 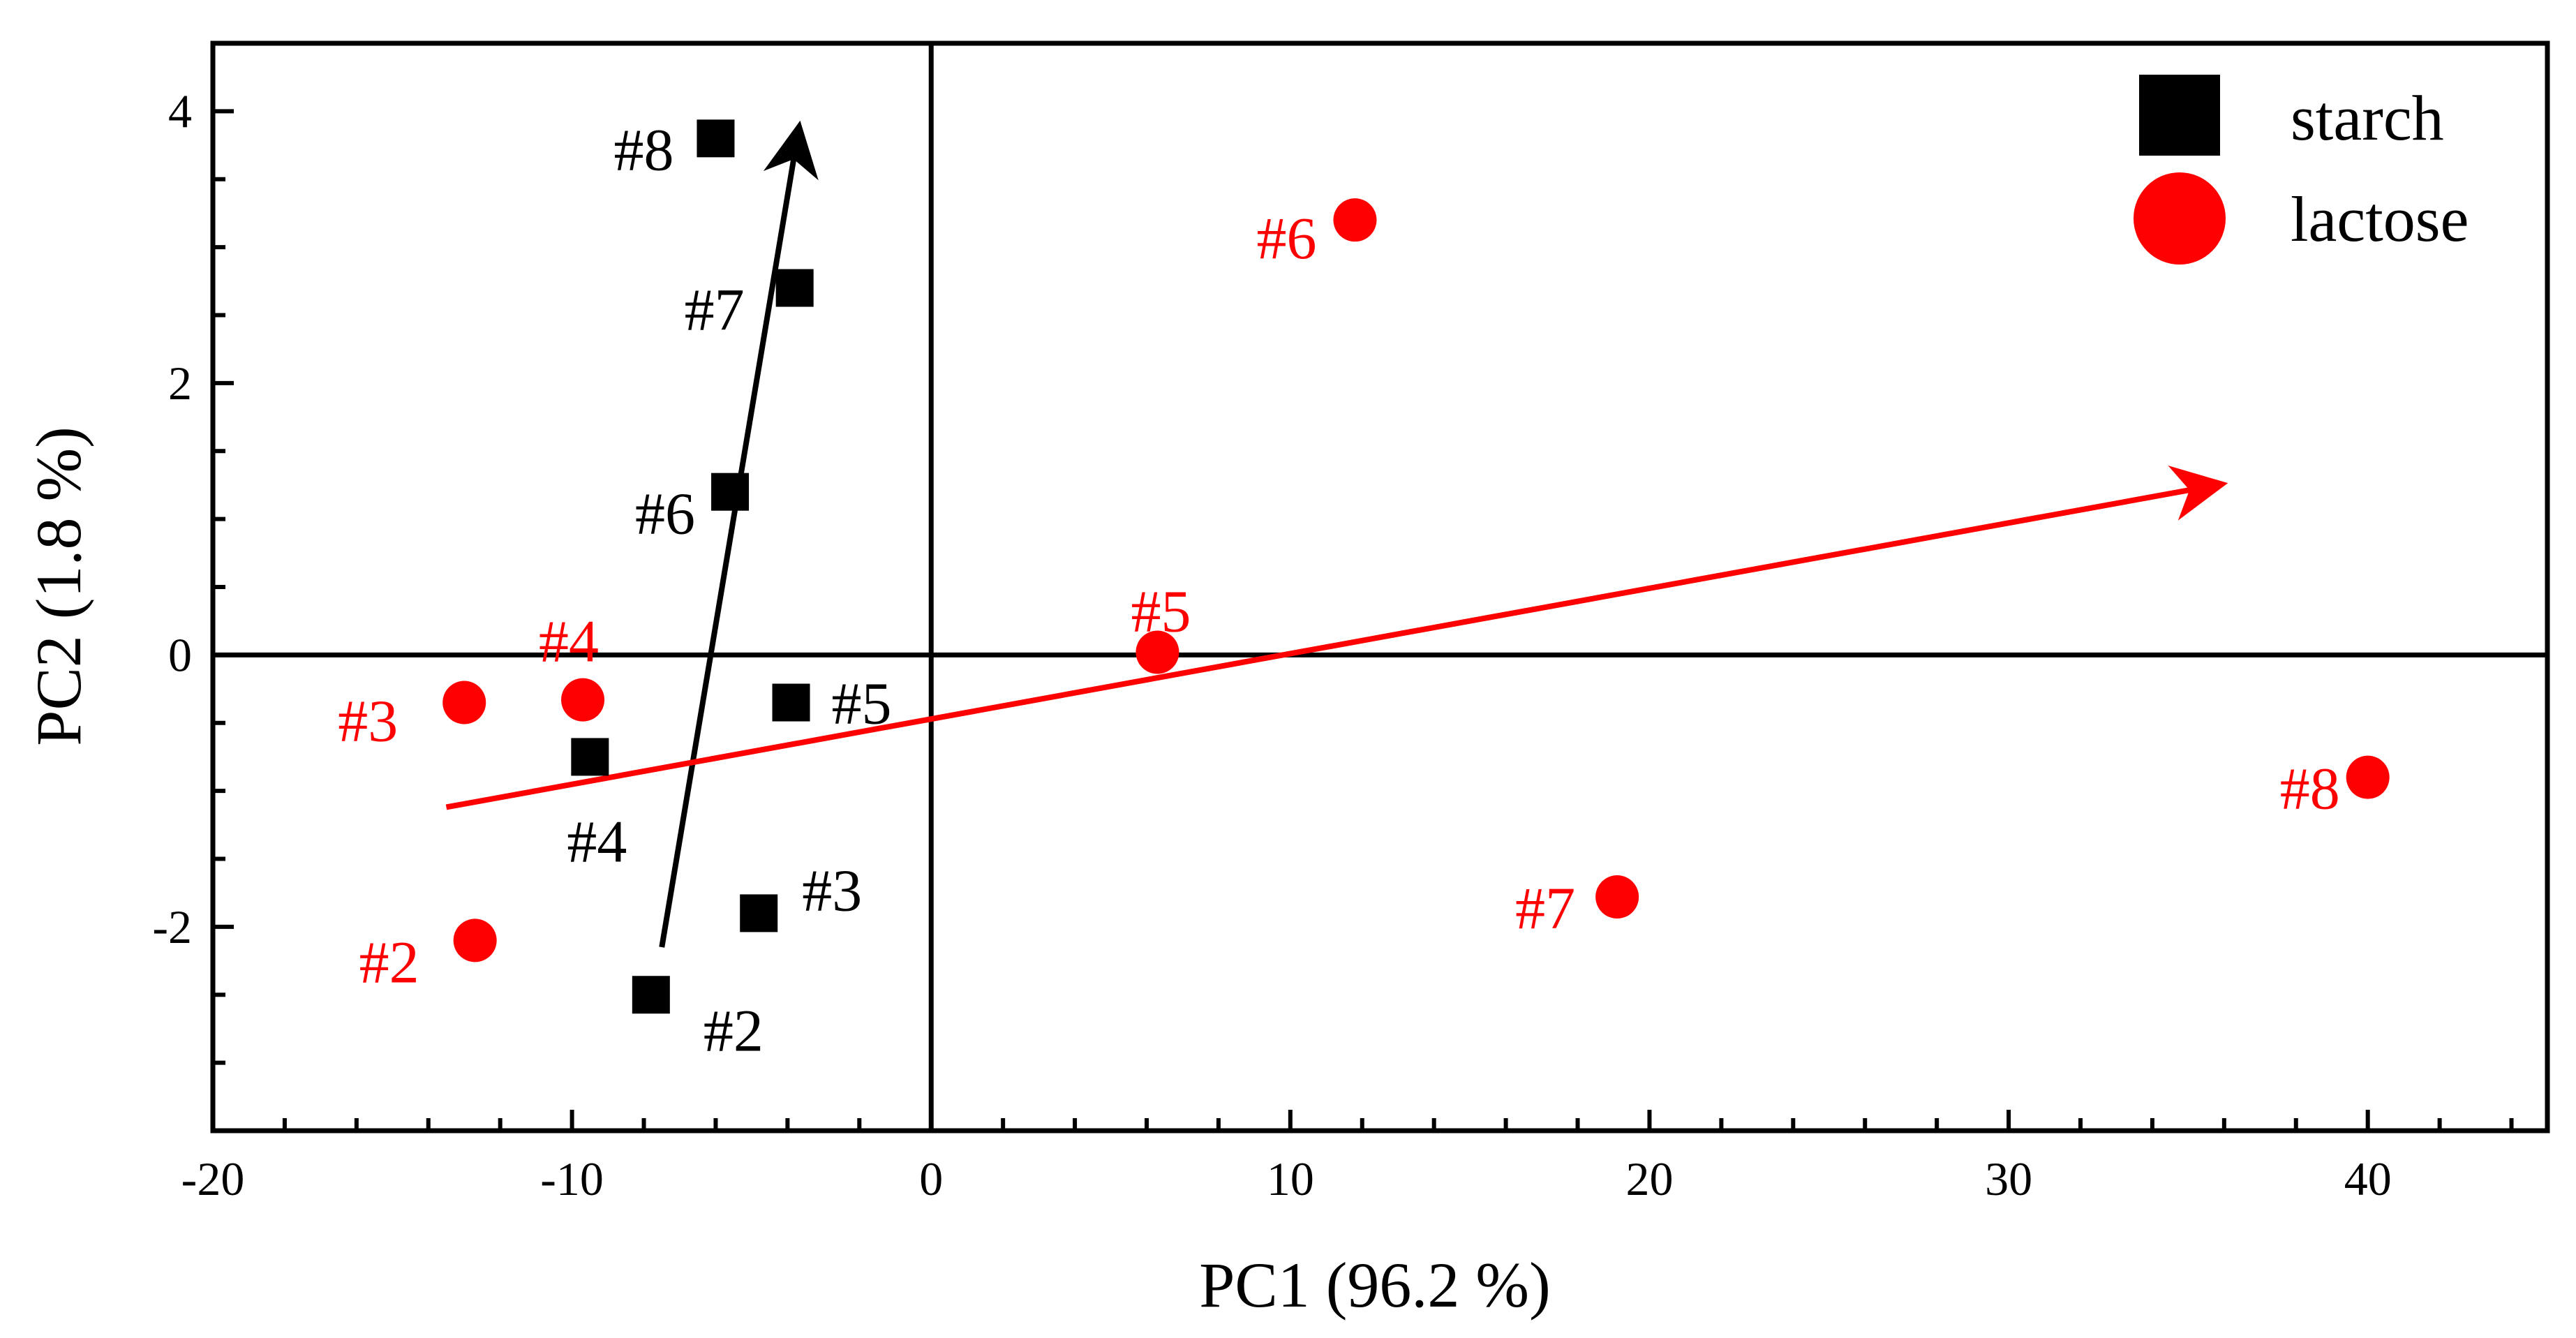 What do you see at coordinates (862, 703) in the screenshot?
I see `starch-point-label: #5` at bounding box center [862, 703].